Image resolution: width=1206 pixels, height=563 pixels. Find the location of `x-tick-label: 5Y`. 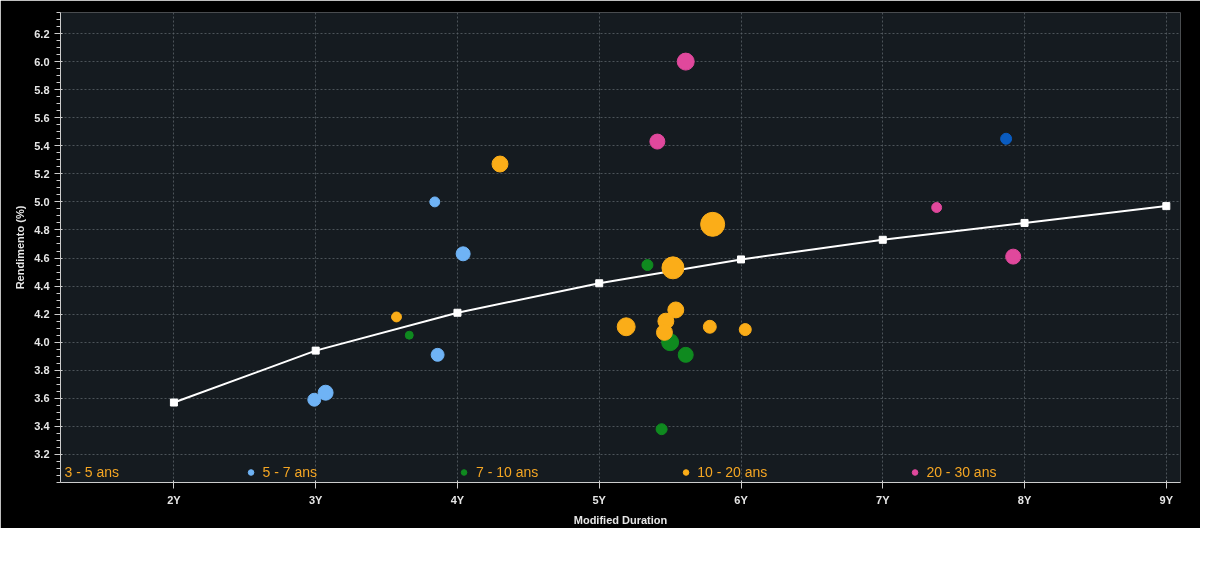

x-tick-label: 5Y is located at coordinates (599, 499).